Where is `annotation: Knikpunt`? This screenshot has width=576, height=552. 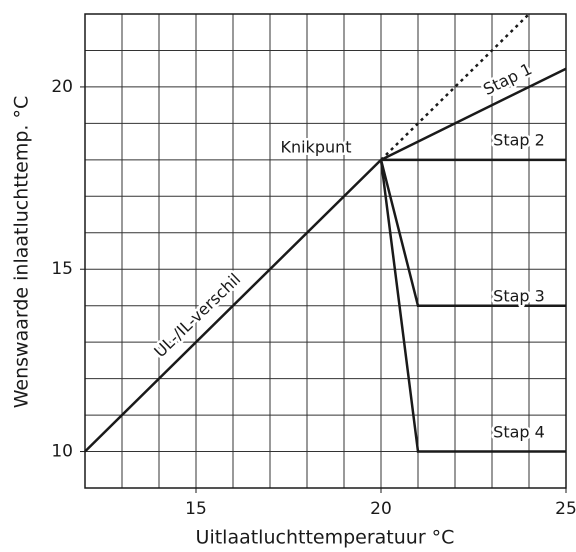
annotation: Knikpunt is located at coordinates (315, 147).